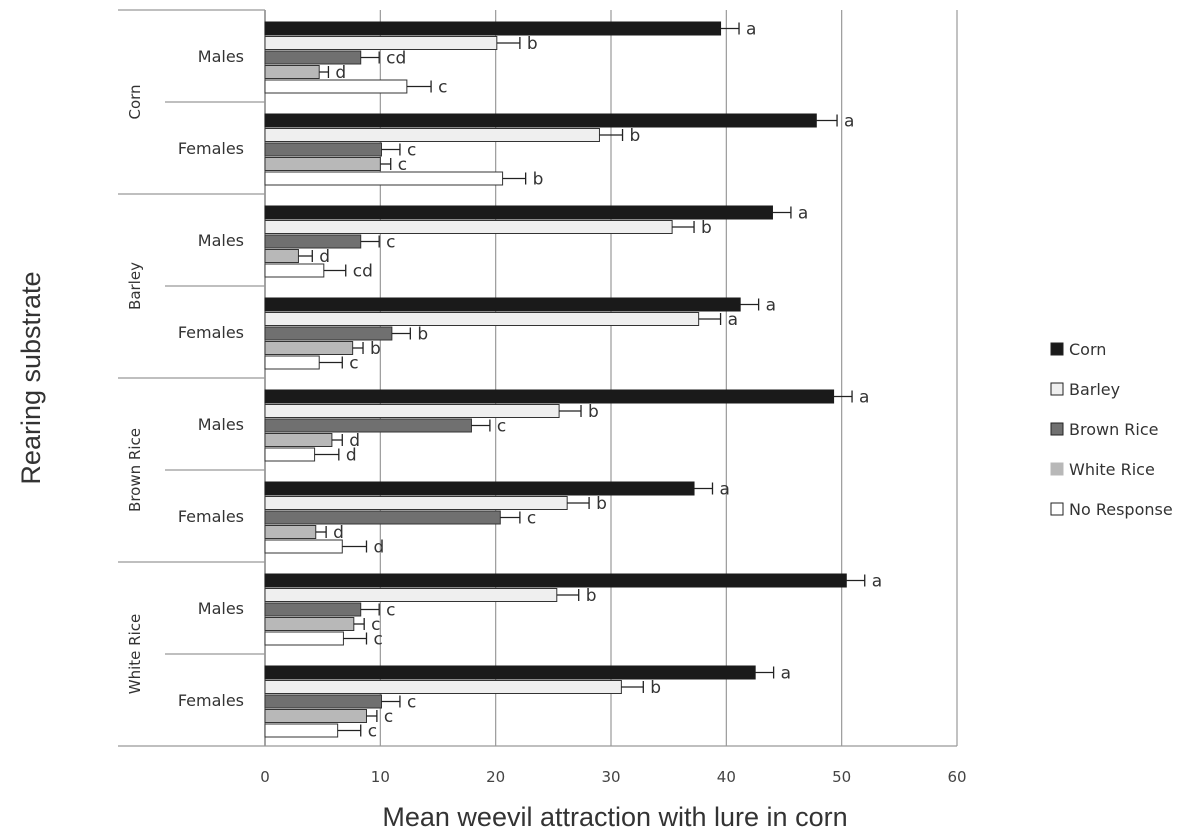  Describe the element at coordinates (135, 470) in the screenshot. I see `substrate-label: Brown Rice` at that location.